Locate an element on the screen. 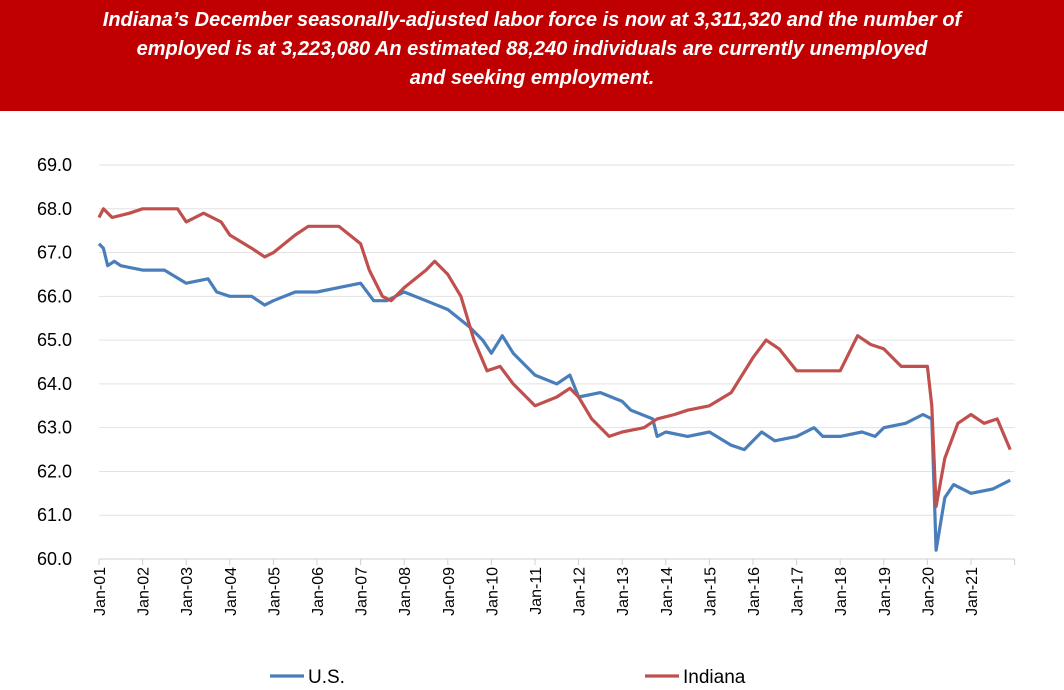  headline-line-3: and seeking employment. is located at coordinates (532, 78).